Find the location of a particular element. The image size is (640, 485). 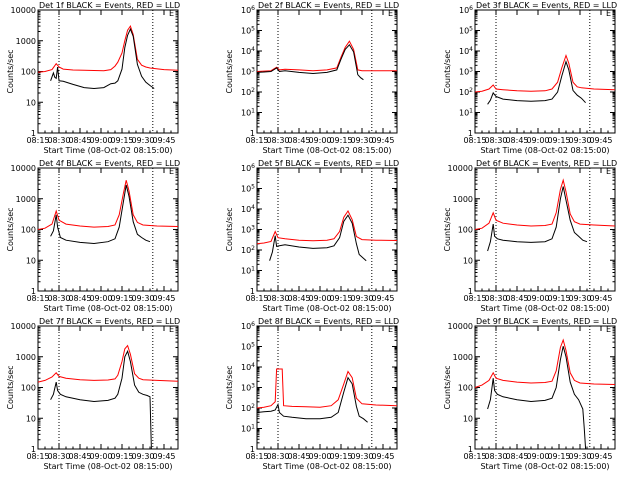

events-series-line-4f is located at coordinates (100, 214).